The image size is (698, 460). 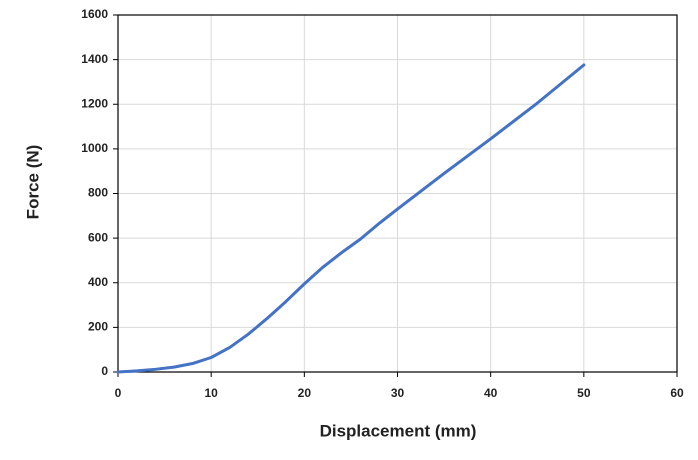 What do you see at coordinates (118, 393) in the screenshot?
I see `x-tick-label: 0` at bounding box center [118, 393].